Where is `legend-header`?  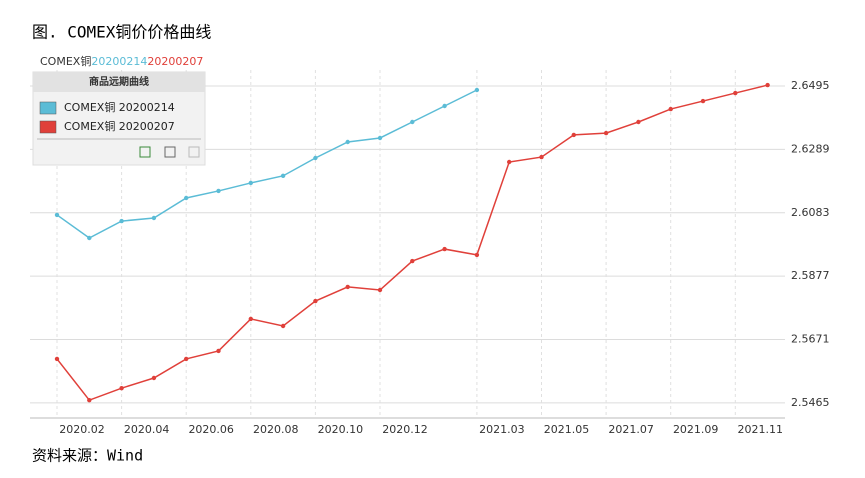 legend-header is located at coordinates (119, 82).